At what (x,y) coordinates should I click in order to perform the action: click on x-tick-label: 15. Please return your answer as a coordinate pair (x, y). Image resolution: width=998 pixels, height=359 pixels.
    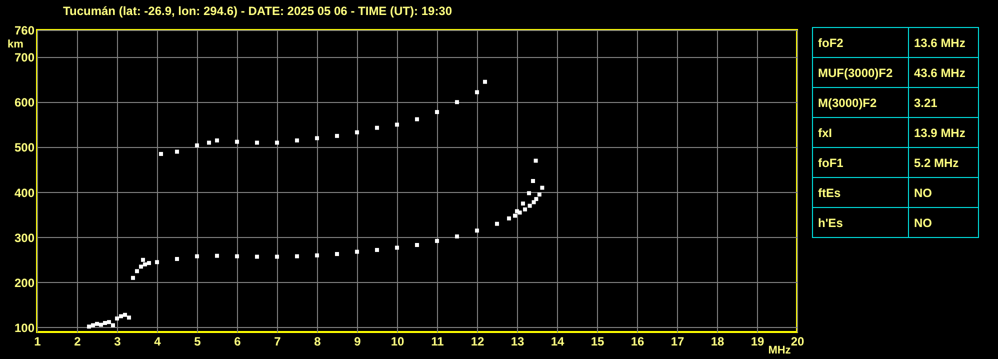
    Looking at the image, I should click on (597, 341).